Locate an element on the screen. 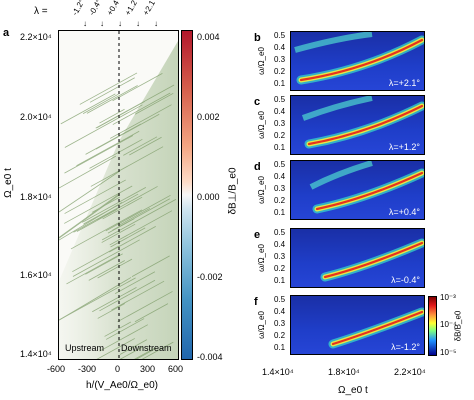 This screenshot has height=400, width=474. spectrogram-letter: d is located at coordinates (257, 167).